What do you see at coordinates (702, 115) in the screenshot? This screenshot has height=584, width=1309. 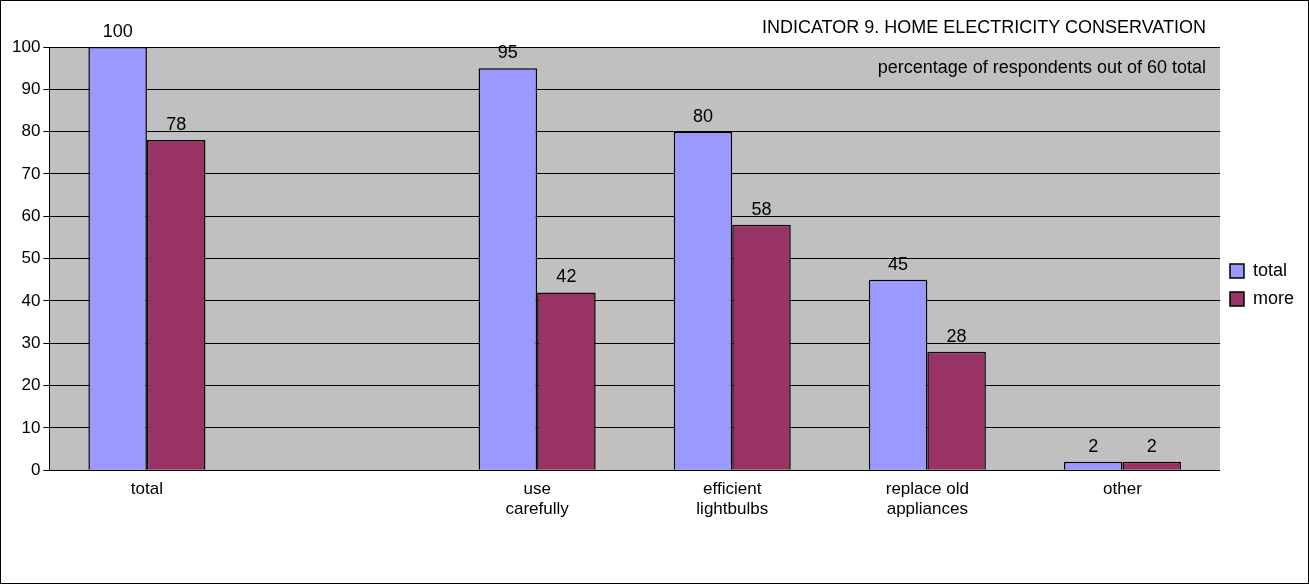 I see `data-label: 80` at bounding box center [702, 115].